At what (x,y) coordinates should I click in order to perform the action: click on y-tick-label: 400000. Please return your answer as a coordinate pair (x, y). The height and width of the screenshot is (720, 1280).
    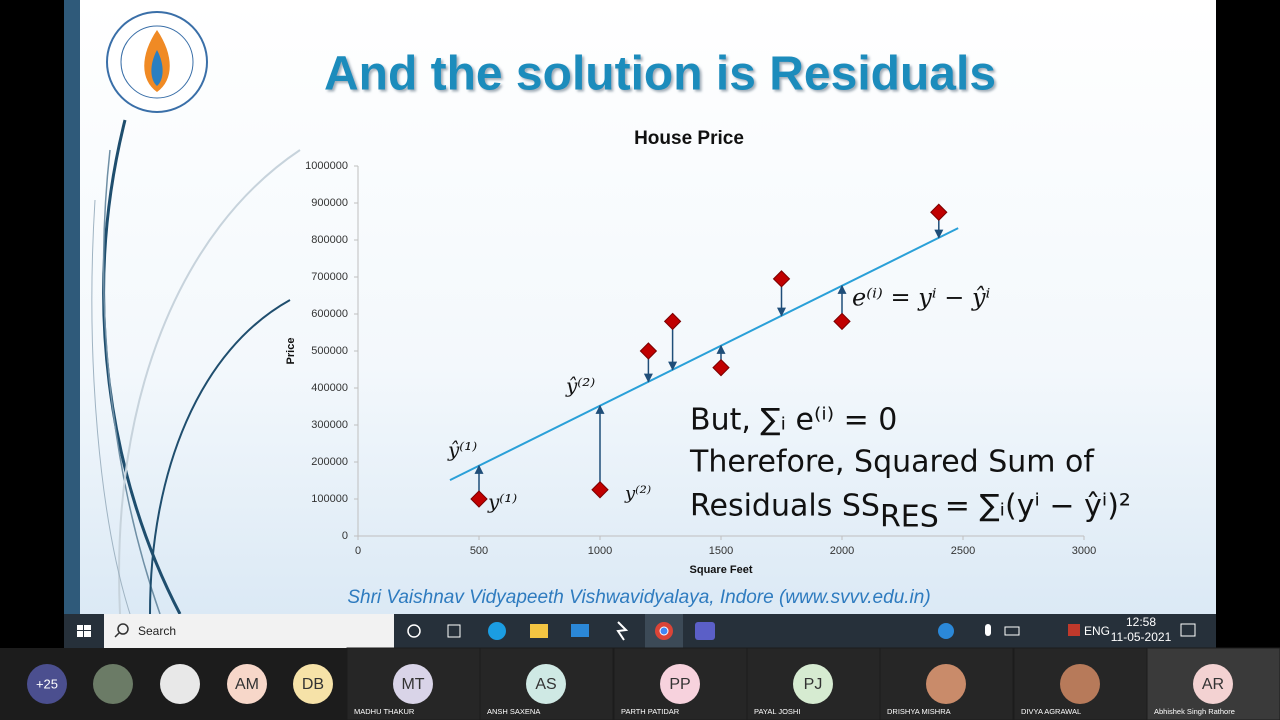
    Looking at the image, I should click on (329, 388).